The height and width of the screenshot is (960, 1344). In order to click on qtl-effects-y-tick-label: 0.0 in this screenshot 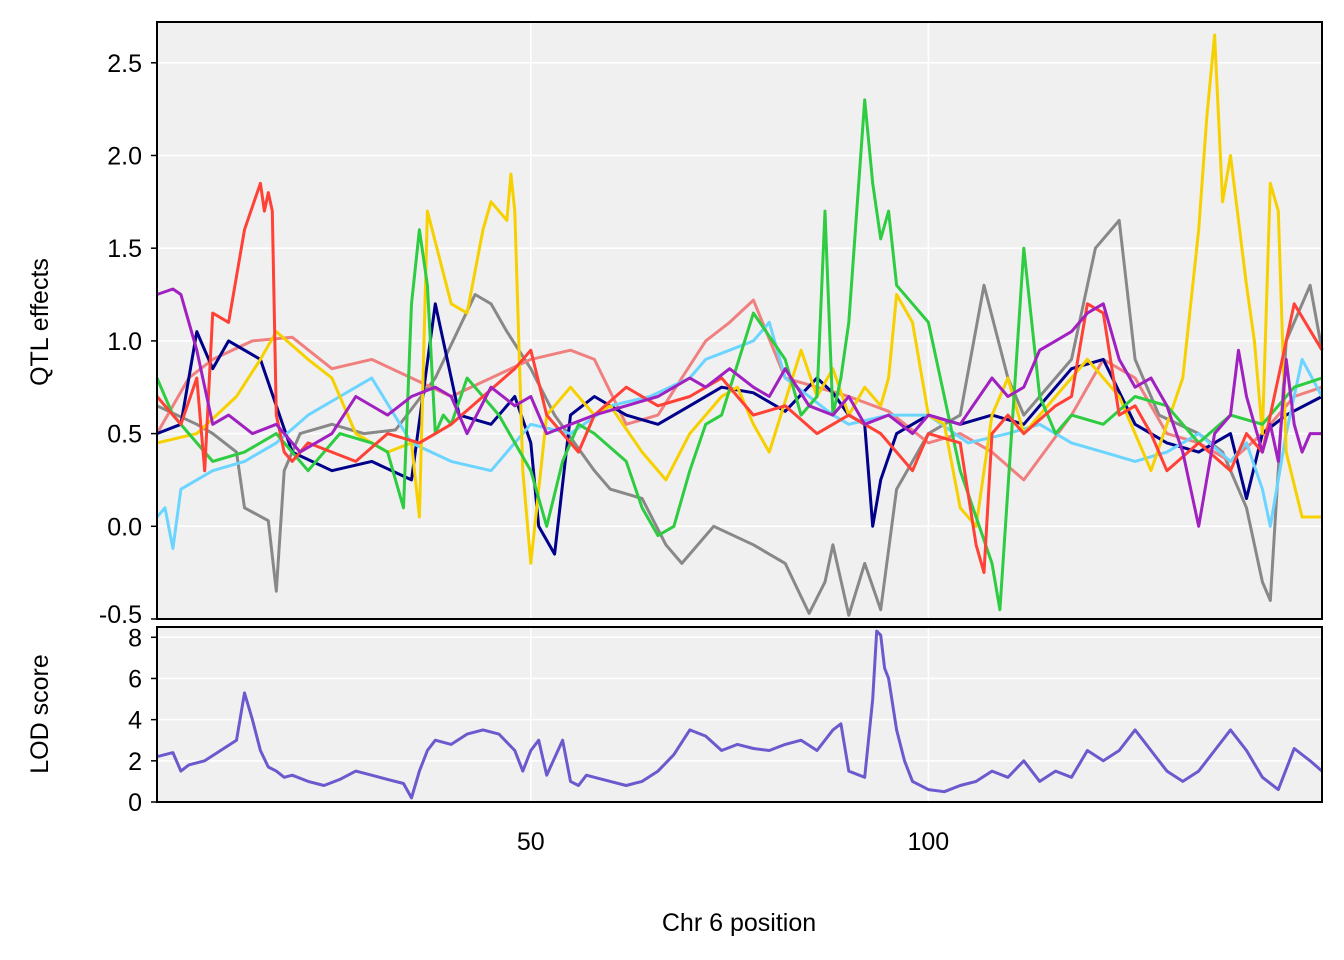, I will do `click(124, 527)`.